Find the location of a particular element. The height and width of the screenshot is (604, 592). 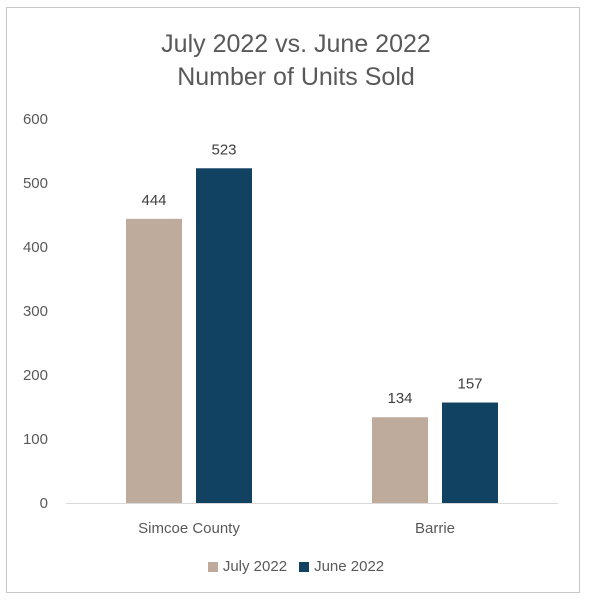

data-label: 157 is located at coordinates (469, 384).